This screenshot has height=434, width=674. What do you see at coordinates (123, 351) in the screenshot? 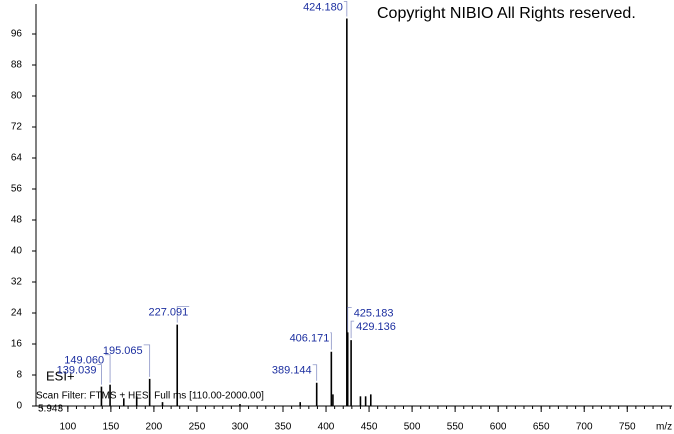
I see `peak-label: 195.065` at bounding box center [123, 351].